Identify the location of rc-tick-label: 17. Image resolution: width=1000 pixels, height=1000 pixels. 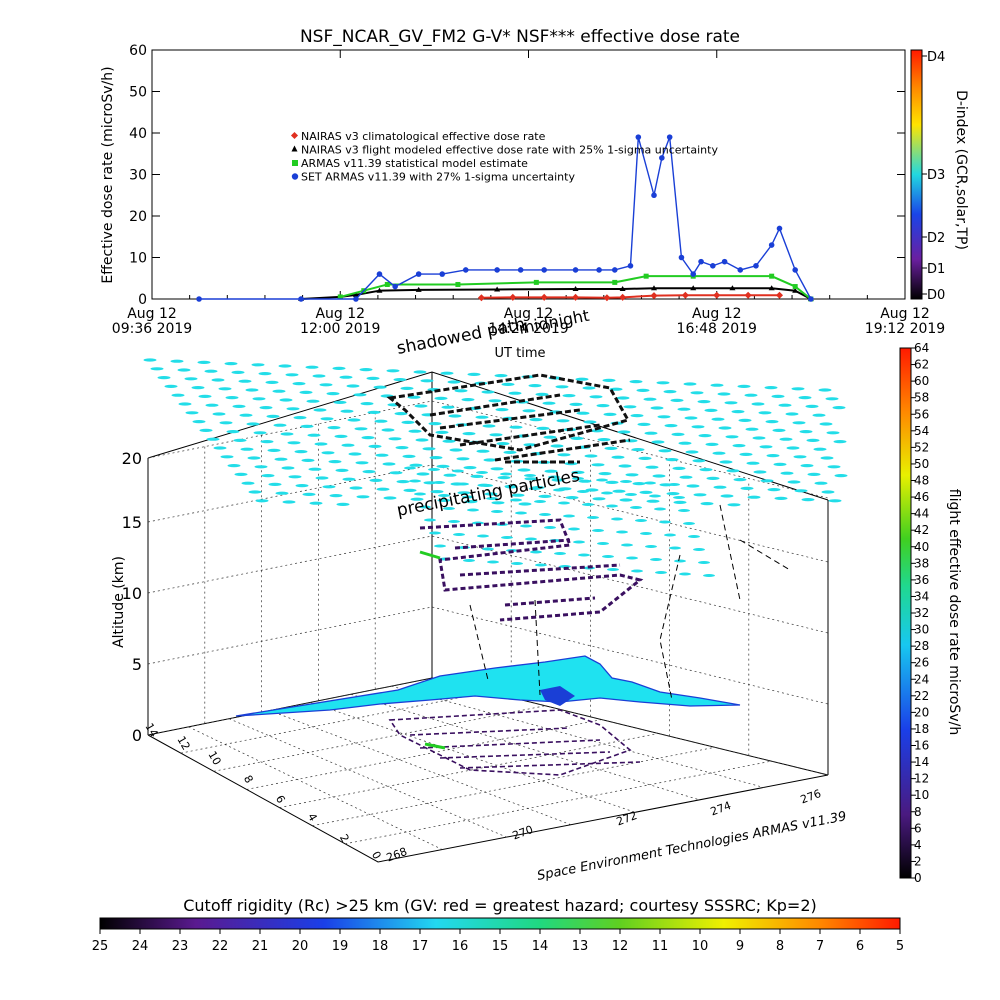
(420, 946).